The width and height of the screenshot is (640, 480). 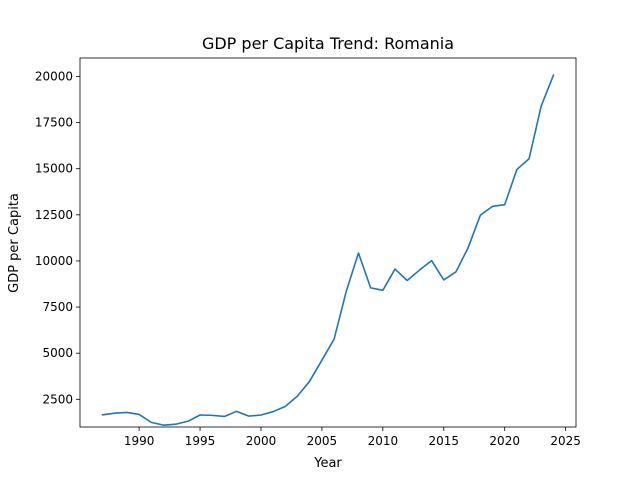 I want to click on x-tick-label-2010: 2010, so click(x=383, y=441).